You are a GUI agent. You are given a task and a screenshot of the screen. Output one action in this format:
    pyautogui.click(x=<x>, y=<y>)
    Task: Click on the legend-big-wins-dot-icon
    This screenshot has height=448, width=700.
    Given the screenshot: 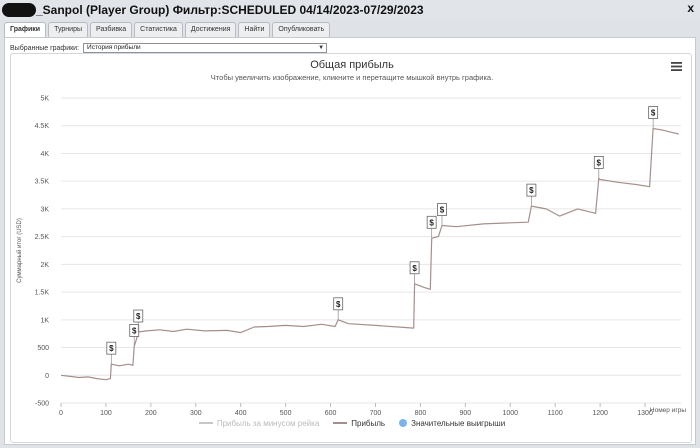 What is the action you would take?
    pyautogui.click(x=403, y=423)
    